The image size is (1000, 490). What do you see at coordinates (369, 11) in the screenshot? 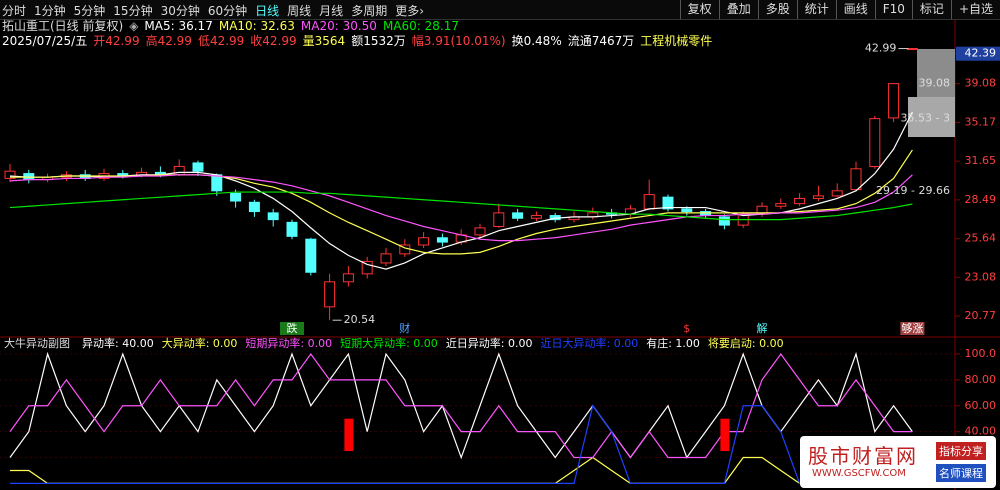
I see `toolbar-tab: 多周期` at bounding box center [369, 11].